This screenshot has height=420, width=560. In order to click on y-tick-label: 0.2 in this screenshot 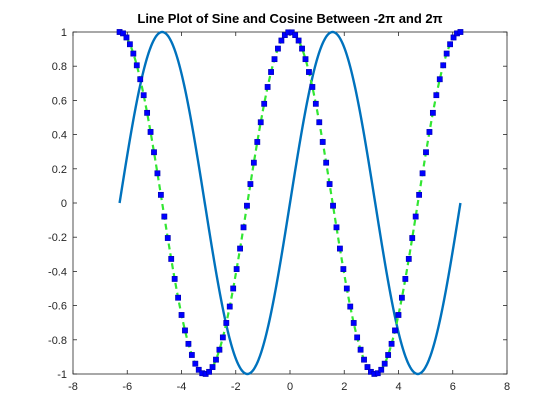, I will do `click(59, 170)`.